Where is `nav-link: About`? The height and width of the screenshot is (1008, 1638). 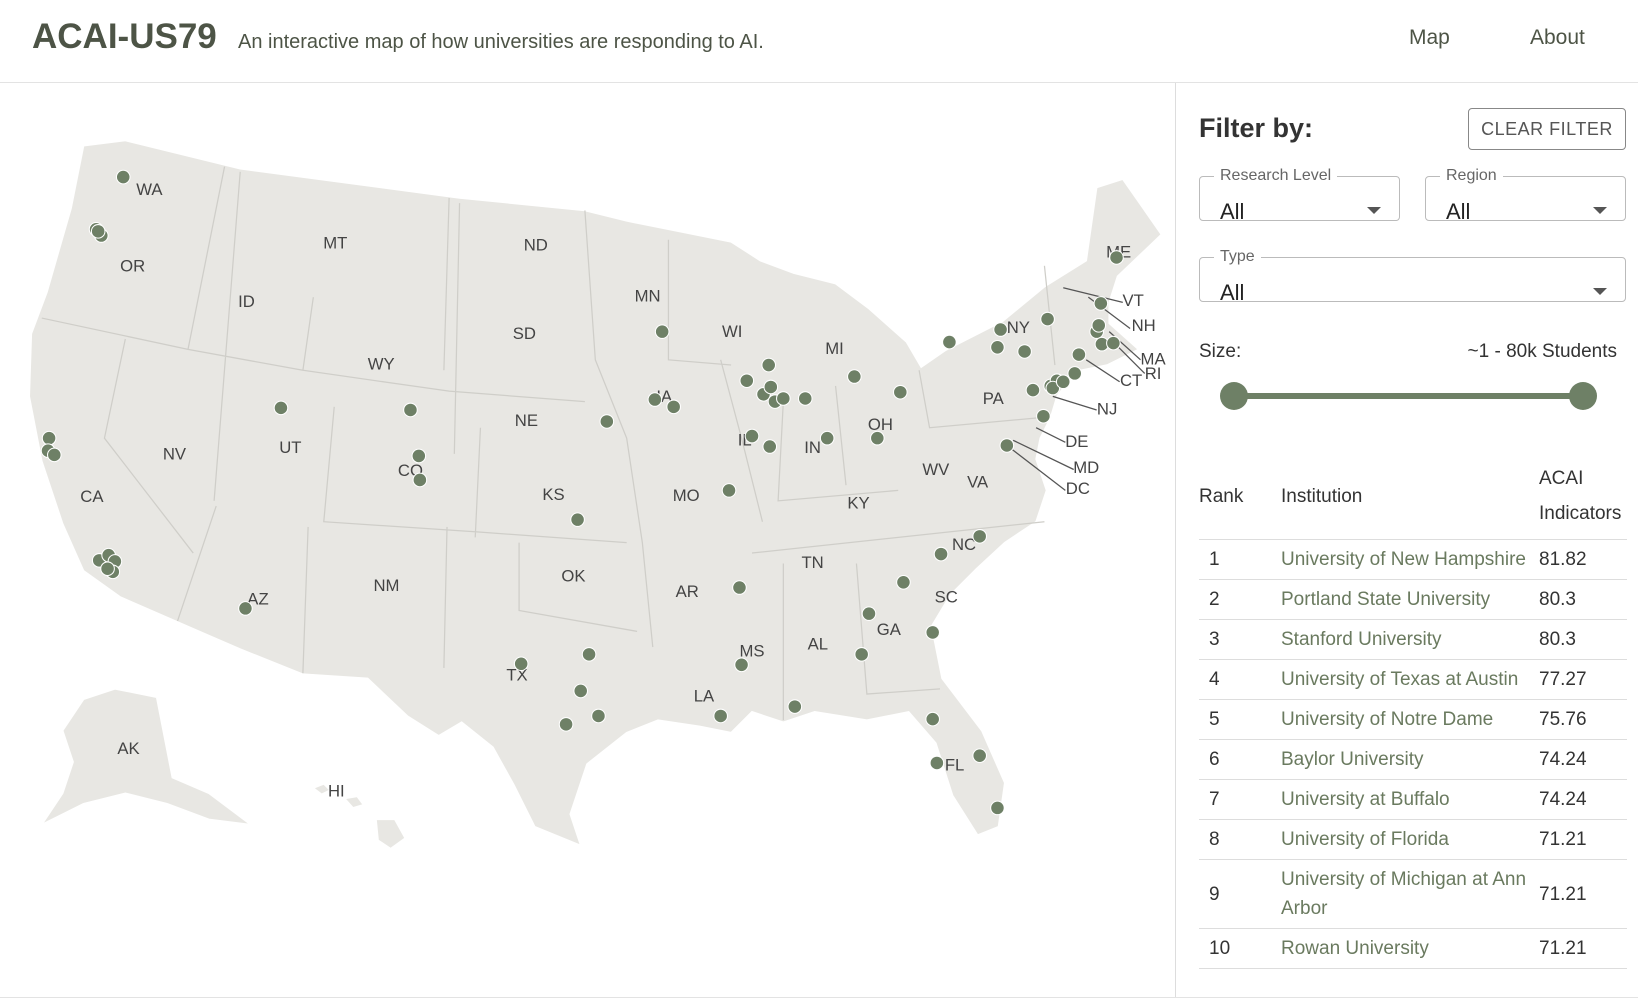
nav-link: About is located at coordinates (1557, 37).